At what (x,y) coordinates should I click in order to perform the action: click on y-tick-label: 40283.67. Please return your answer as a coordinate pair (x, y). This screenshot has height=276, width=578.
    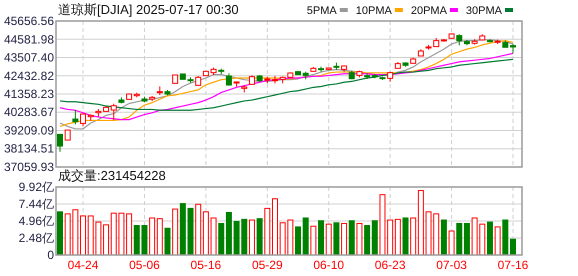
    Looking at the image, I should click on (29, 112).